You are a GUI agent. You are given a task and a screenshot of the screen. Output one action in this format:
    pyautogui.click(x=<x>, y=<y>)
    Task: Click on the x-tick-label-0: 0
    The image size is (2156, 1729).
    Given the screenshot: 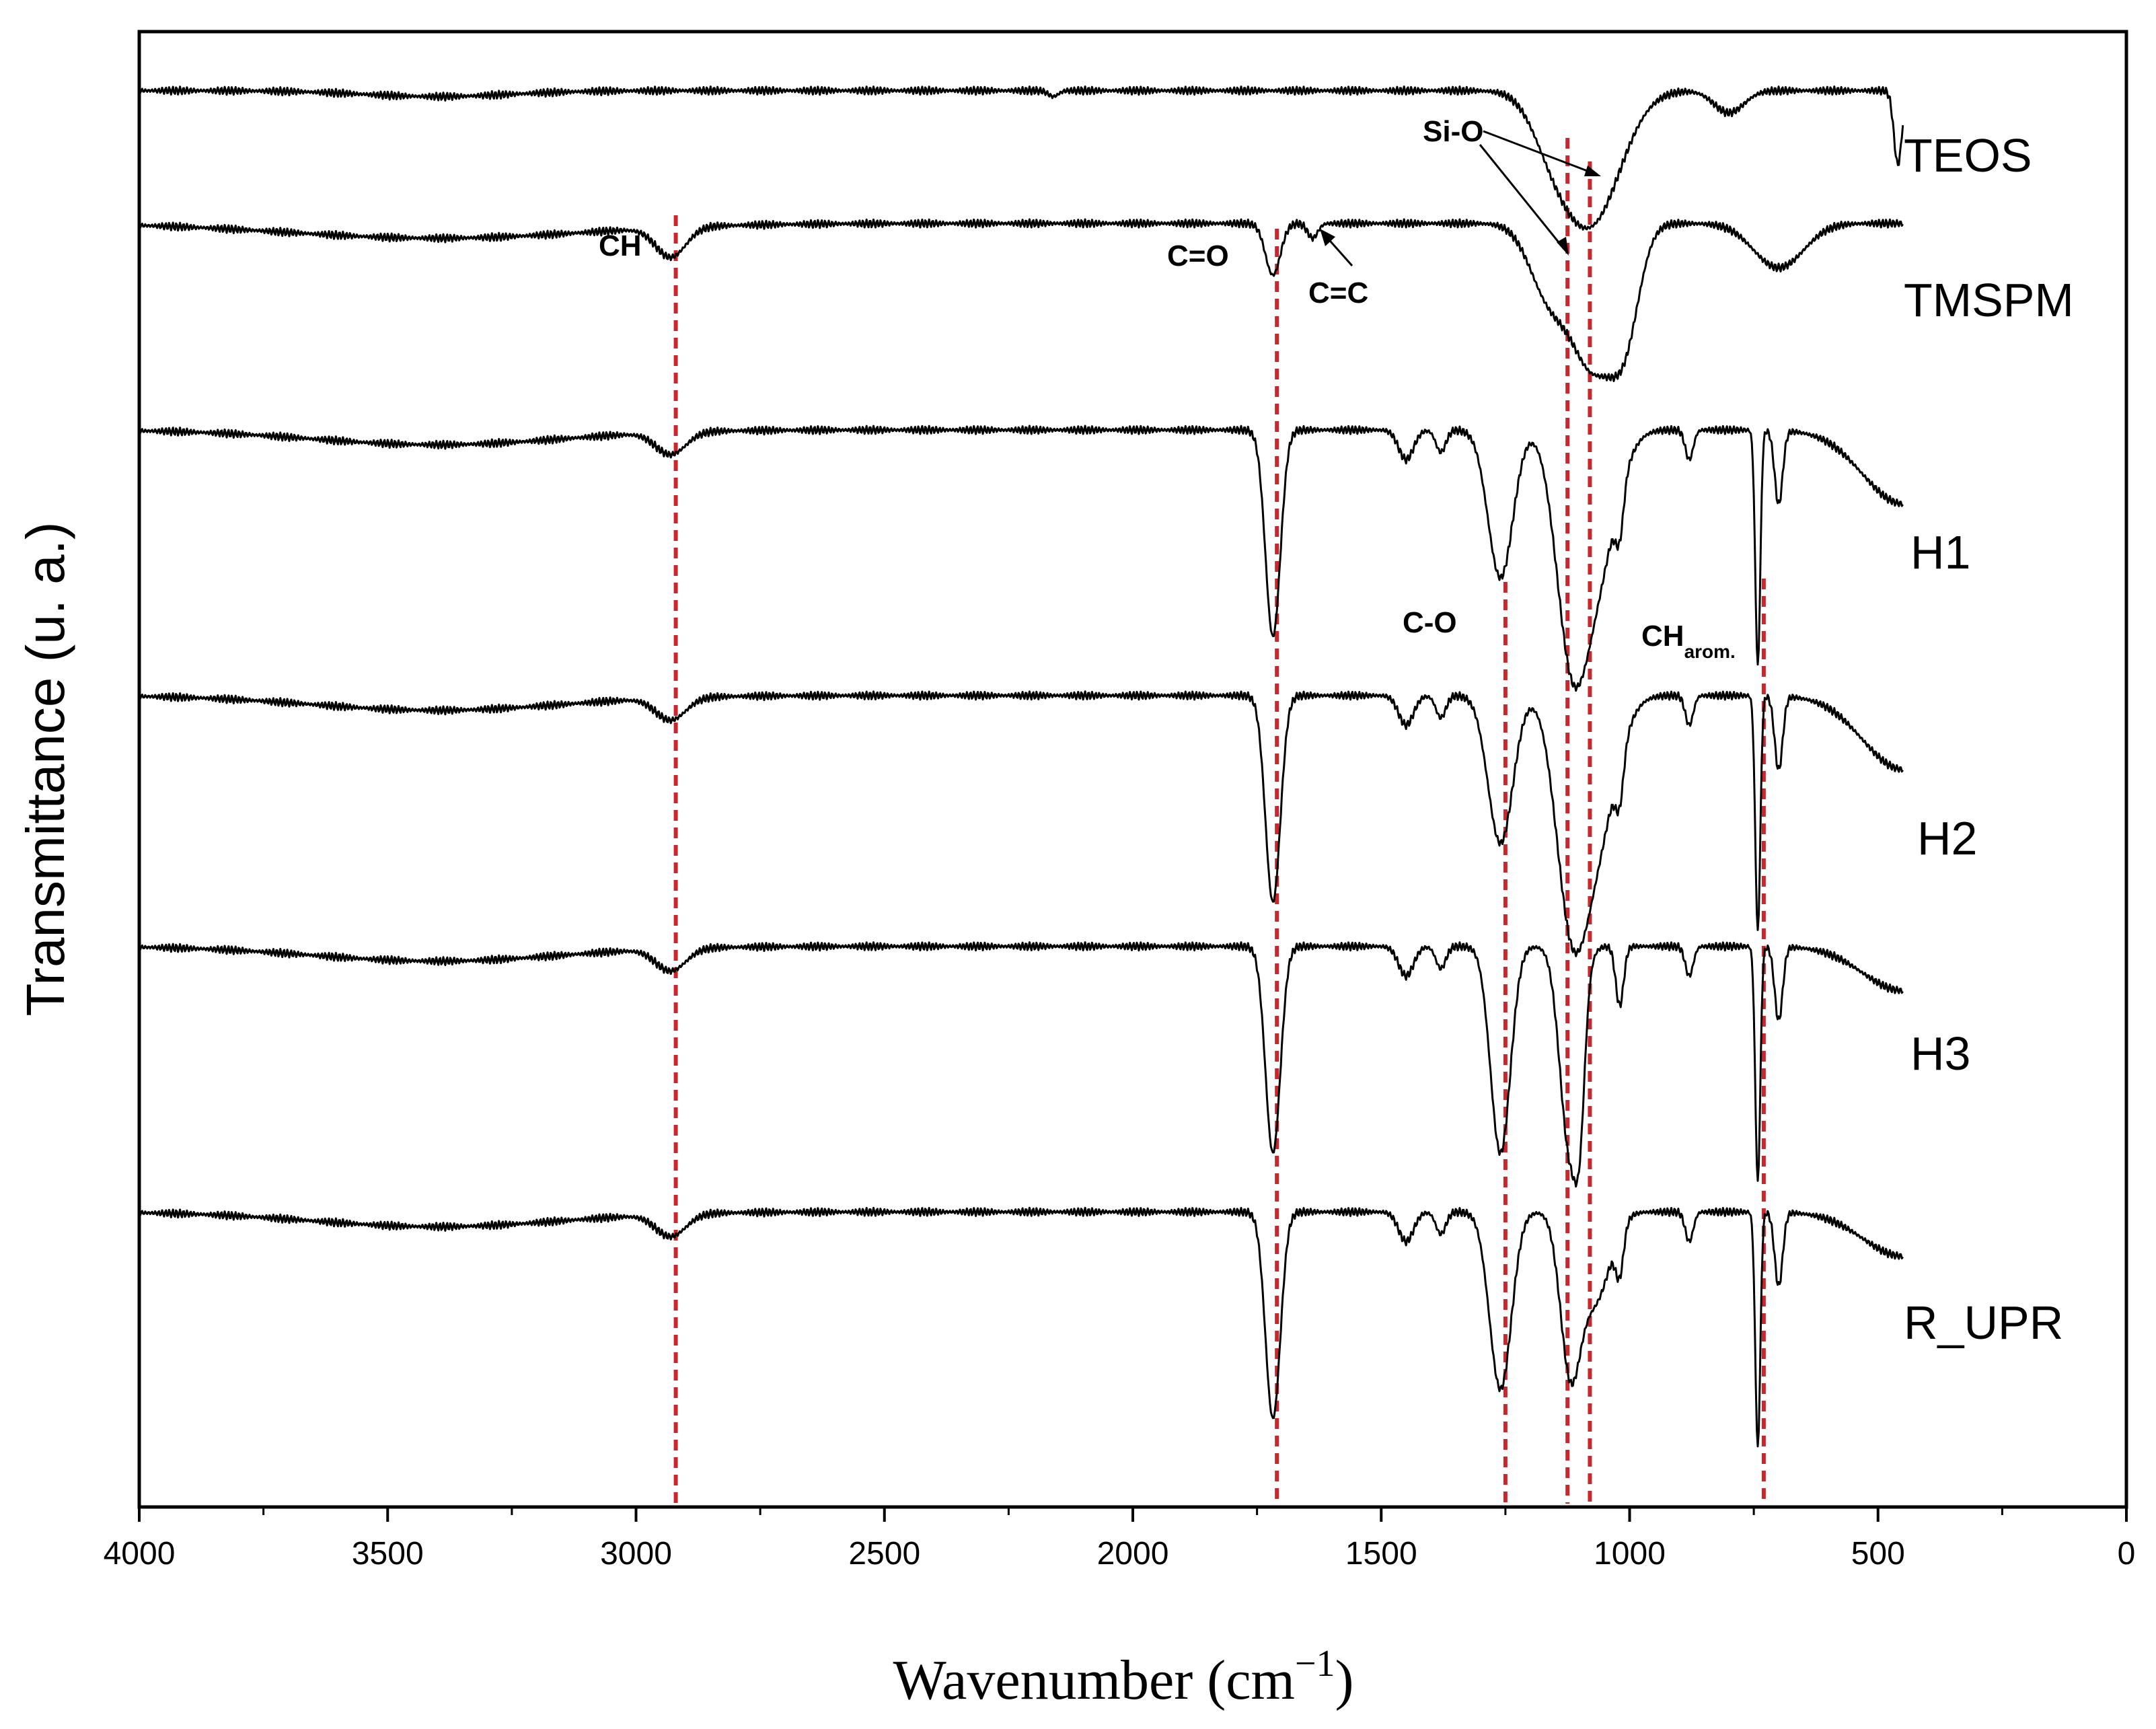 What is the action you would take?
    pyautogui.click(x=2127, y=1554)
    